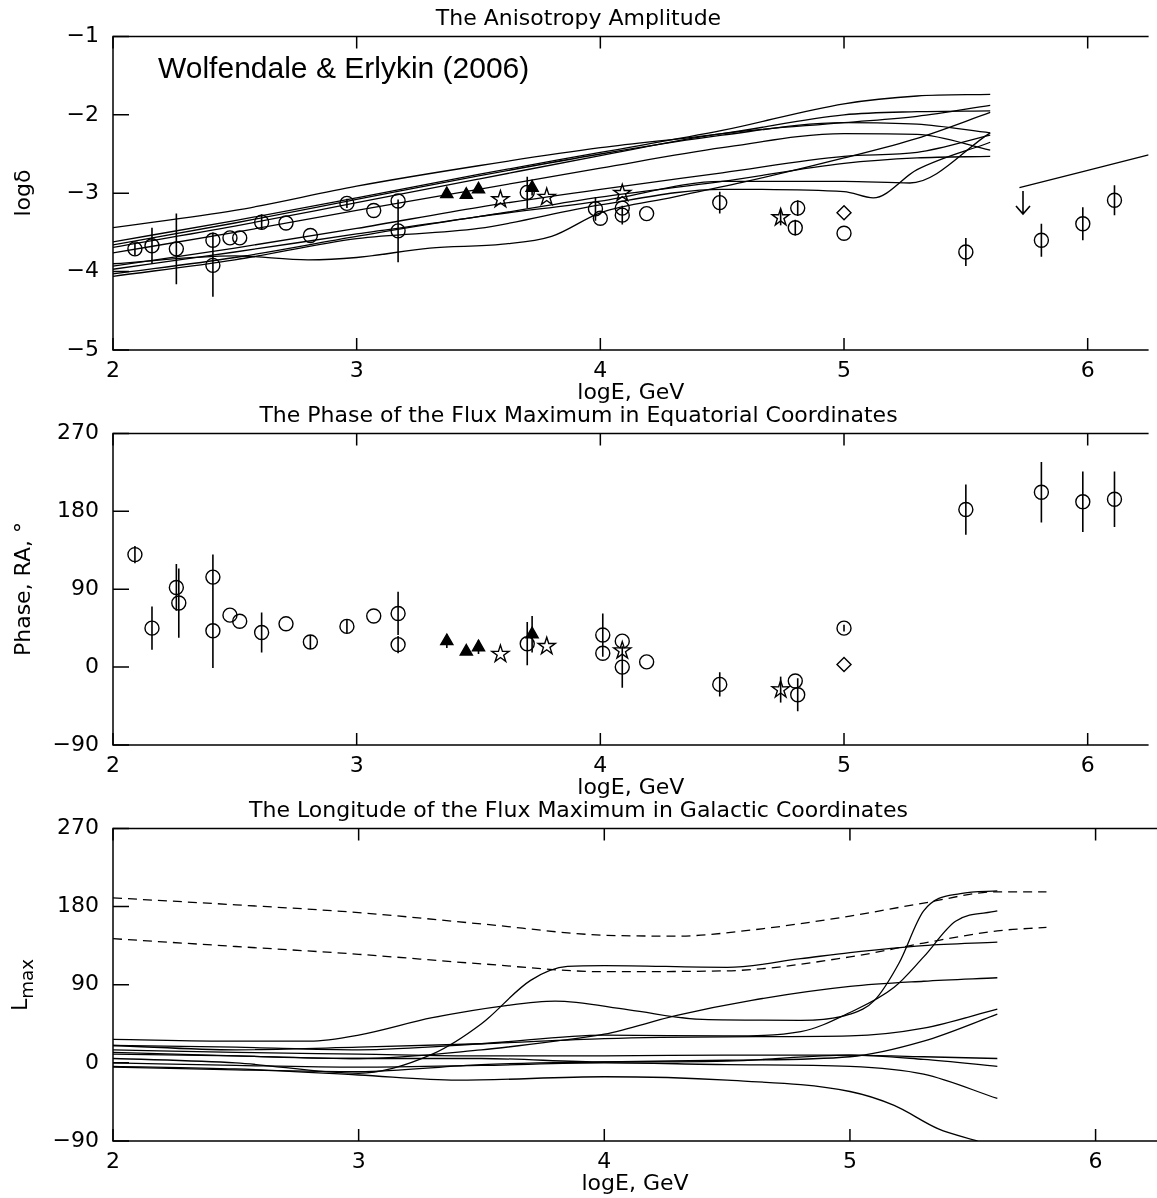  What do you see at coordinates (82, 348) in the screenshot?
I see `y-tick-label: −5` at bounding box center [82, 348].